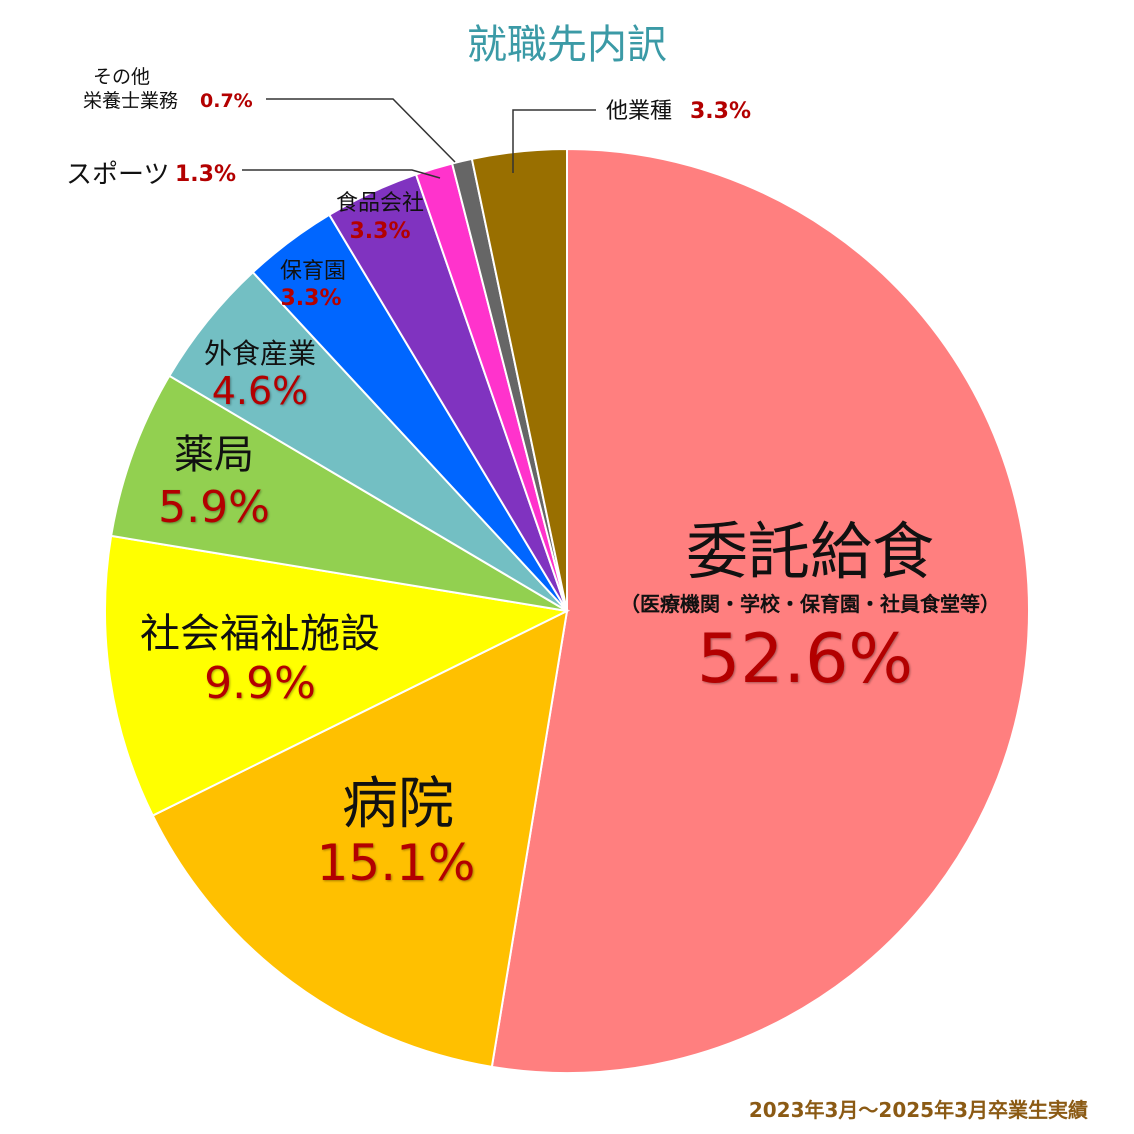 This screenshot has height=1134, width=1134. Describe the element at coordinates (720, 111) in the screenshot. I see `pct-tagyoshu: 3.3%` at that location.